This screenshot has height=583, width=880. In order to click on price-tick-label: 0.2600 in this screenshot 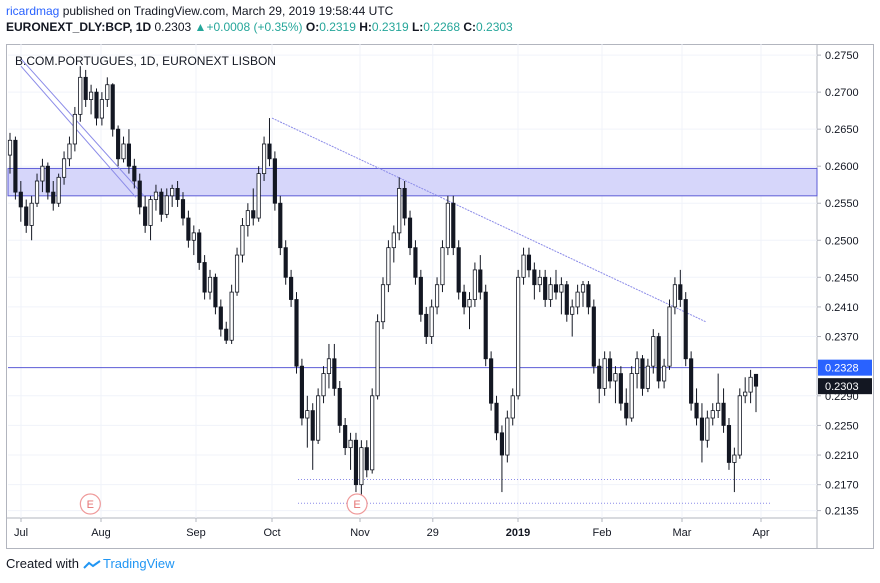, I will do `click(842, 167)`.